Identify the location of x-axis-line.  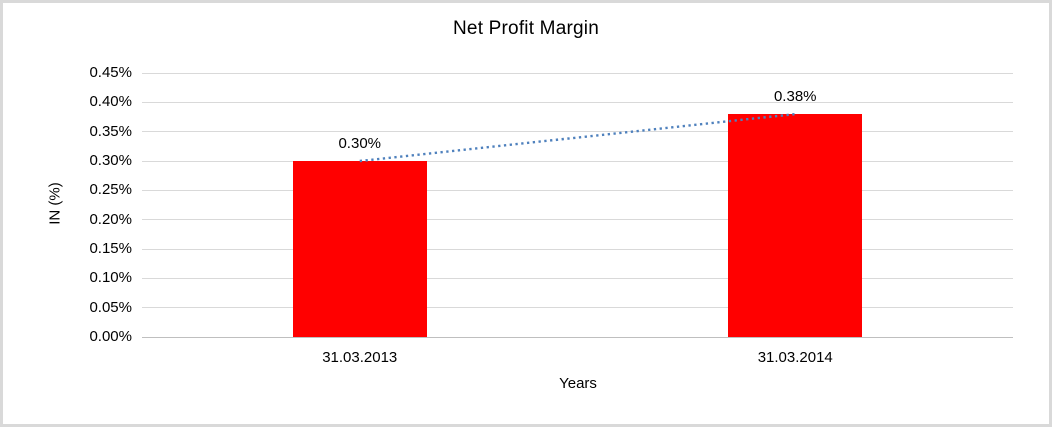
(577, 337).